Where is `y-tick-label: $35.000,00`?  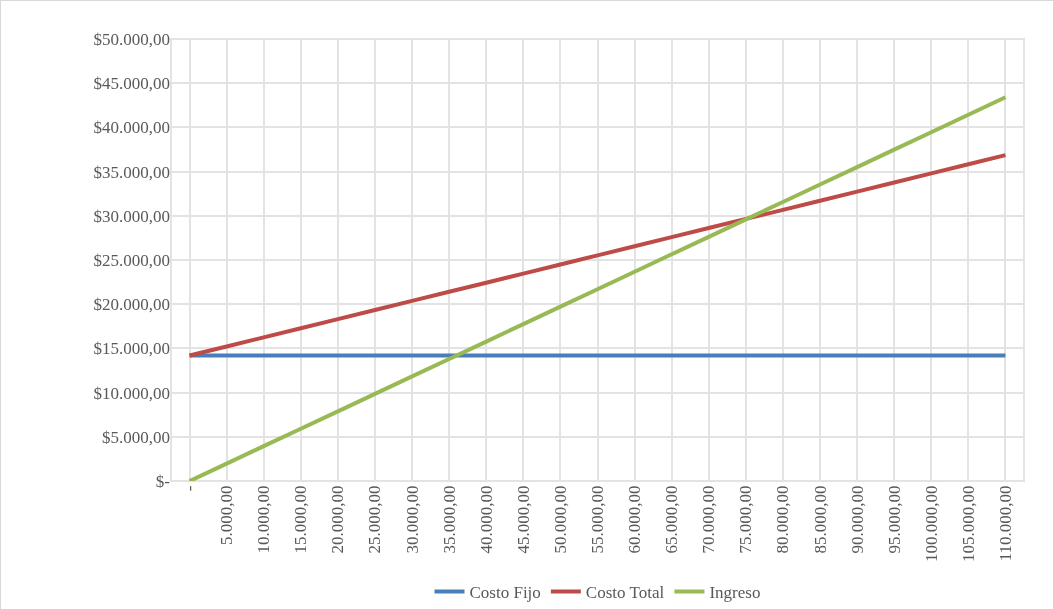
y-tick-label: $35.000,00 is located at coordinates (131, 172).